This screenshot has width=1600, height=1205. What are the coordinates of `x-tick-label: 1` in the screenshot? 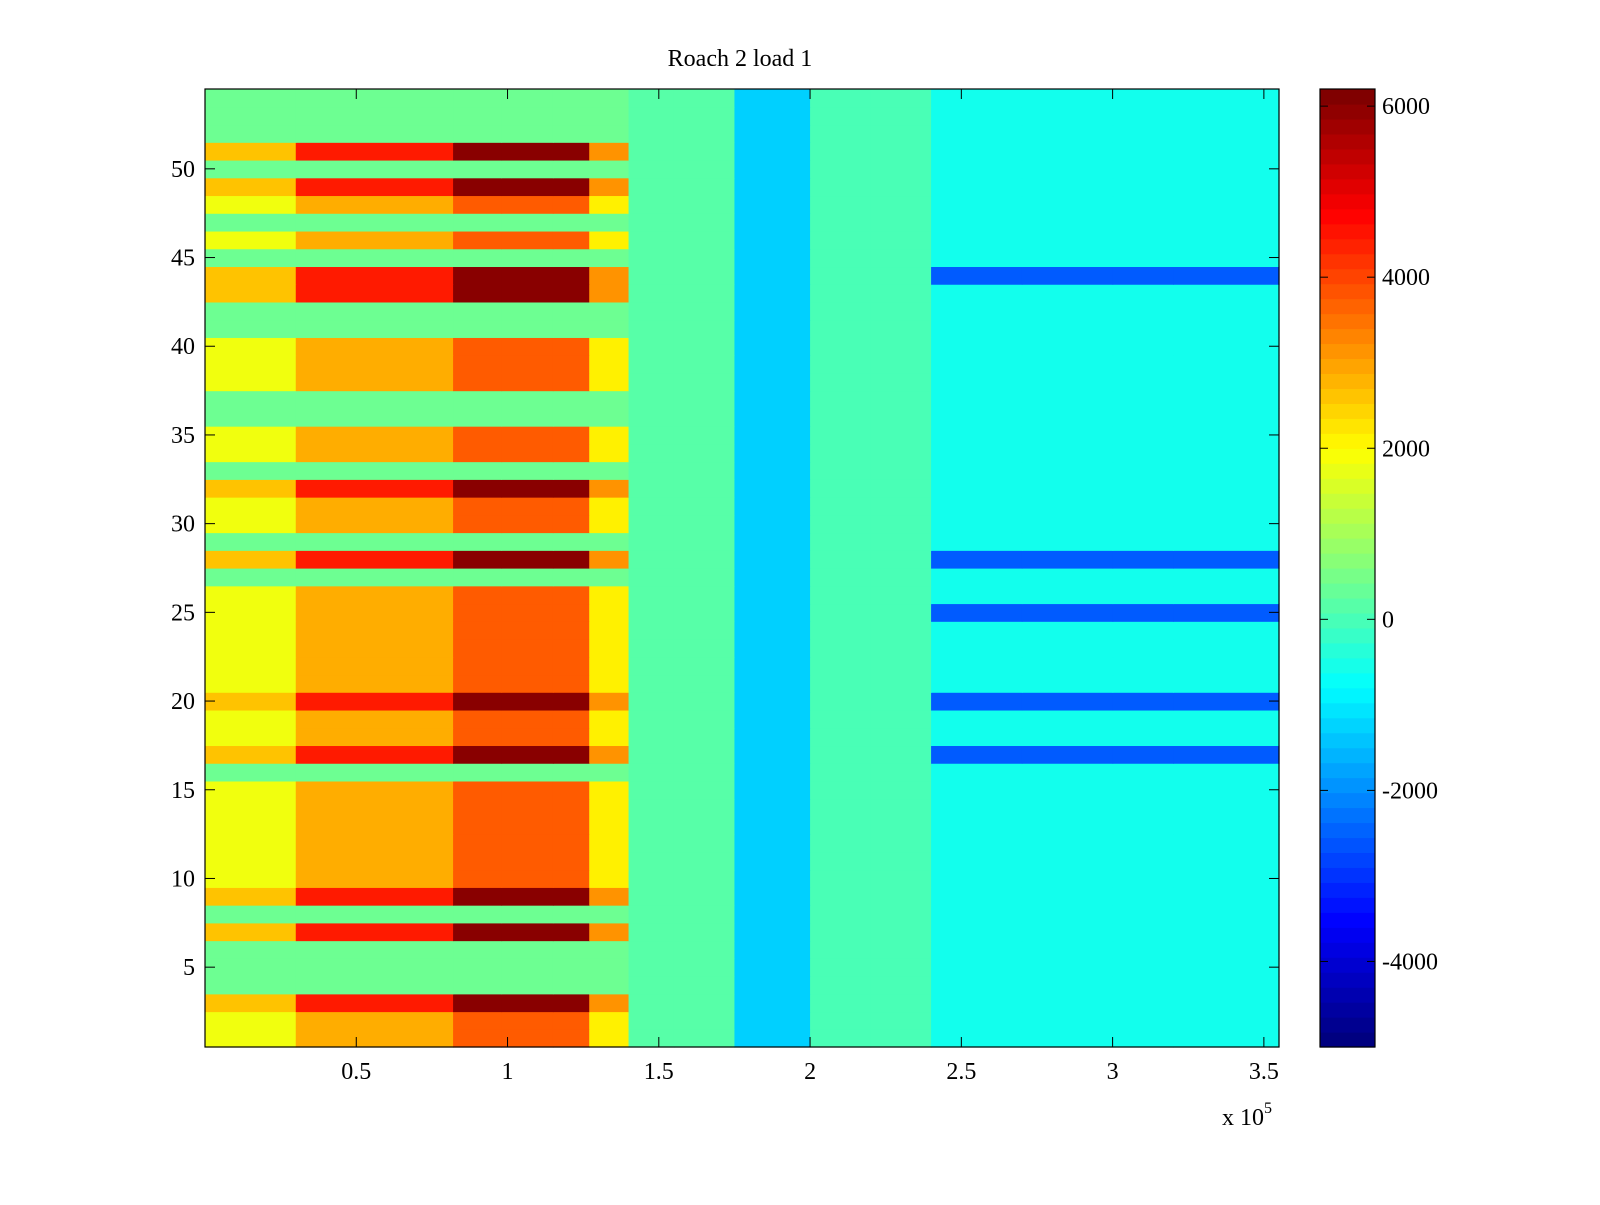 It's located at (508, 1072).